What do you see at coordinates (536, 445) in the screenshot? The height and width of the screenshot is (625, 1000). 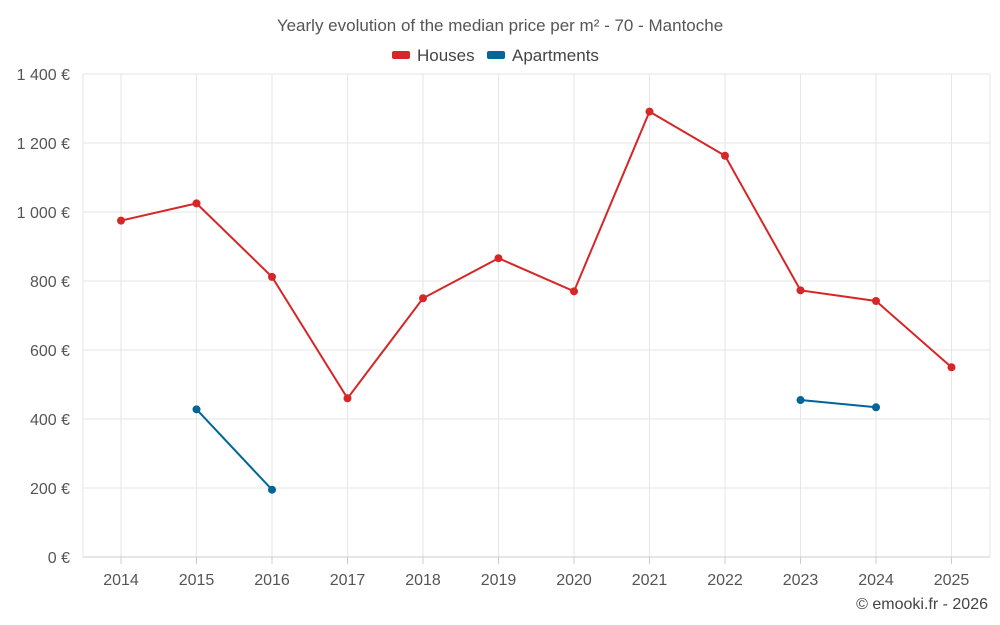 I see `series-apartments` at bounding box center [536, 445].